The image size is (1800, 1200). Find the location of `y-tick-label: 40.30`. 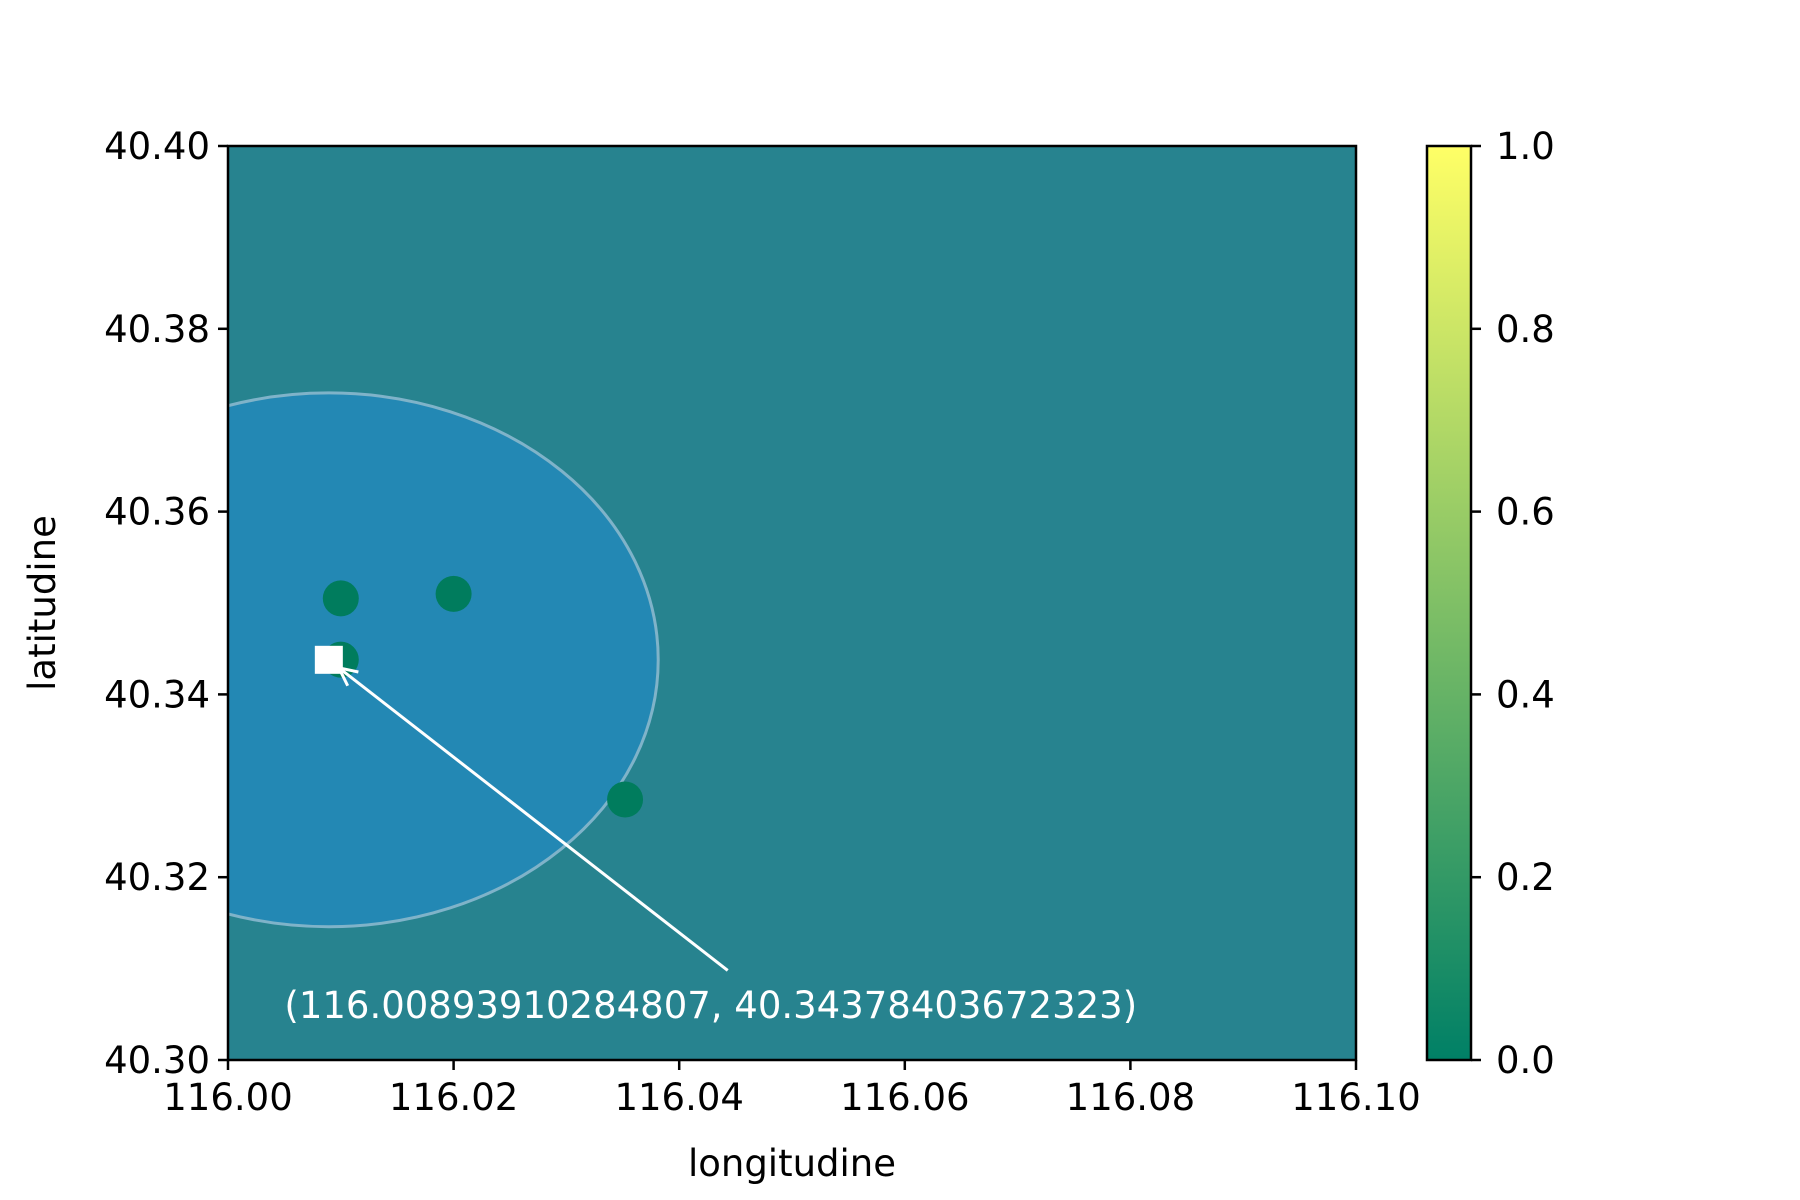

y-tick-label: 40.30 is located at coordinates (157, 1060).